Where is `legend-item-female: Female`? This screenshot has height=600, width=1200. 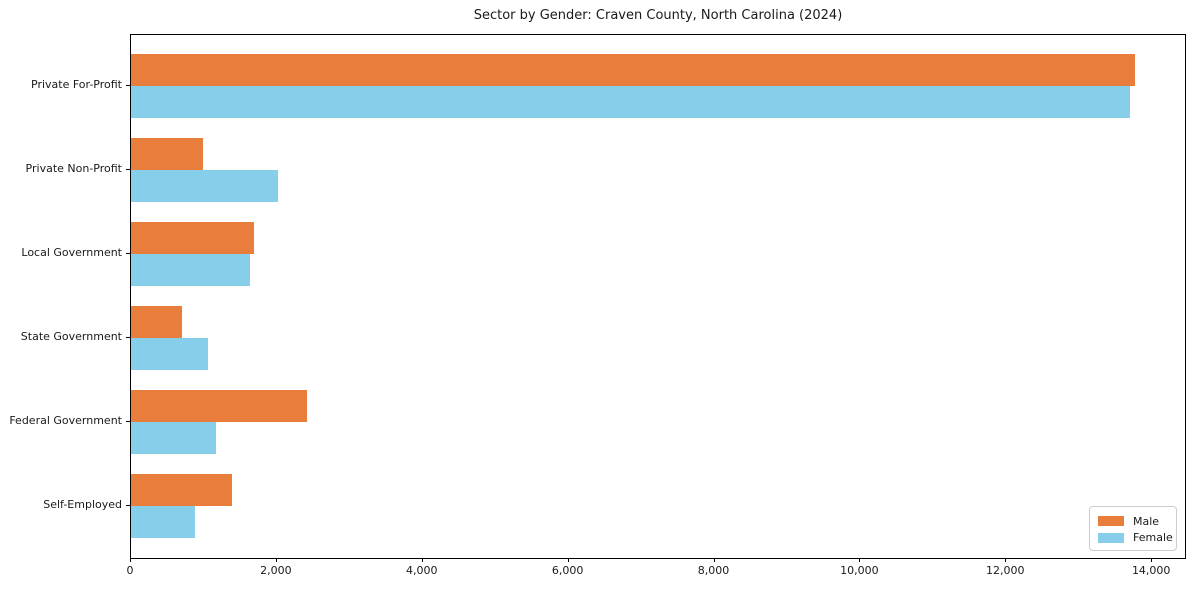 legend-item-female: Female is located at coordinates (1135, 538).